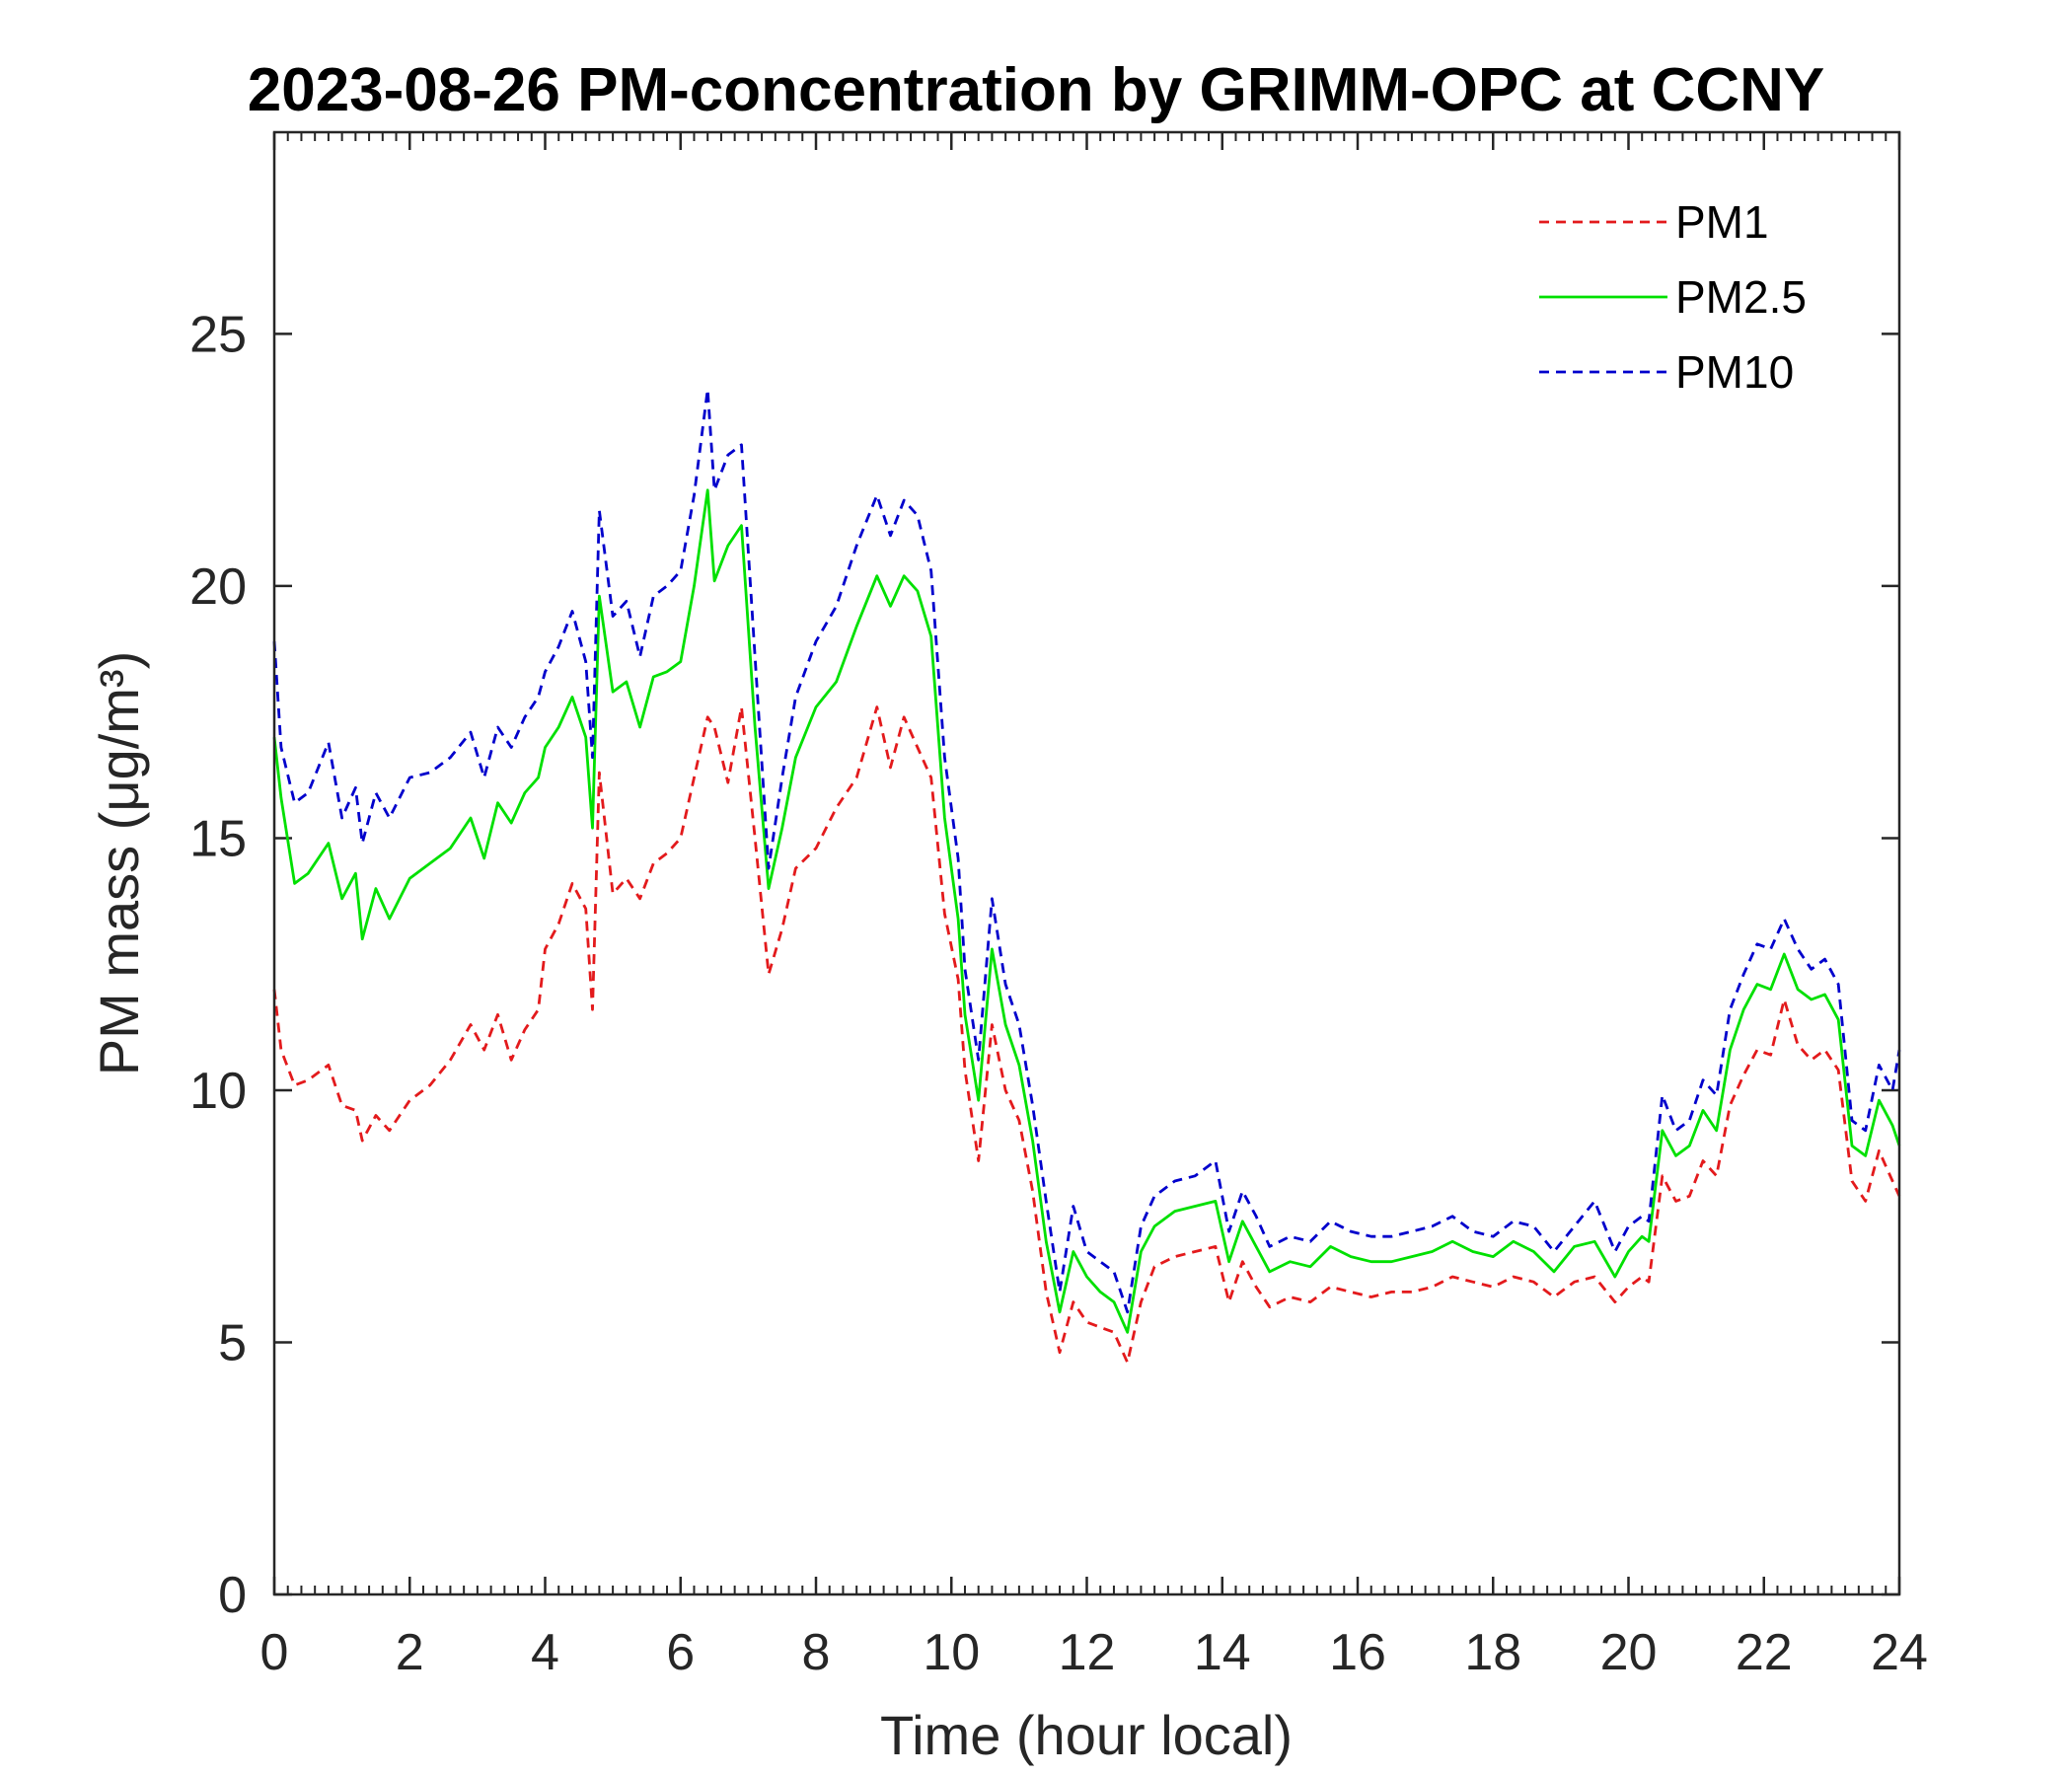  Describe the element at coordinates (233, 1595) in the screenshot. I see `y-tick-label: 0` at that location.